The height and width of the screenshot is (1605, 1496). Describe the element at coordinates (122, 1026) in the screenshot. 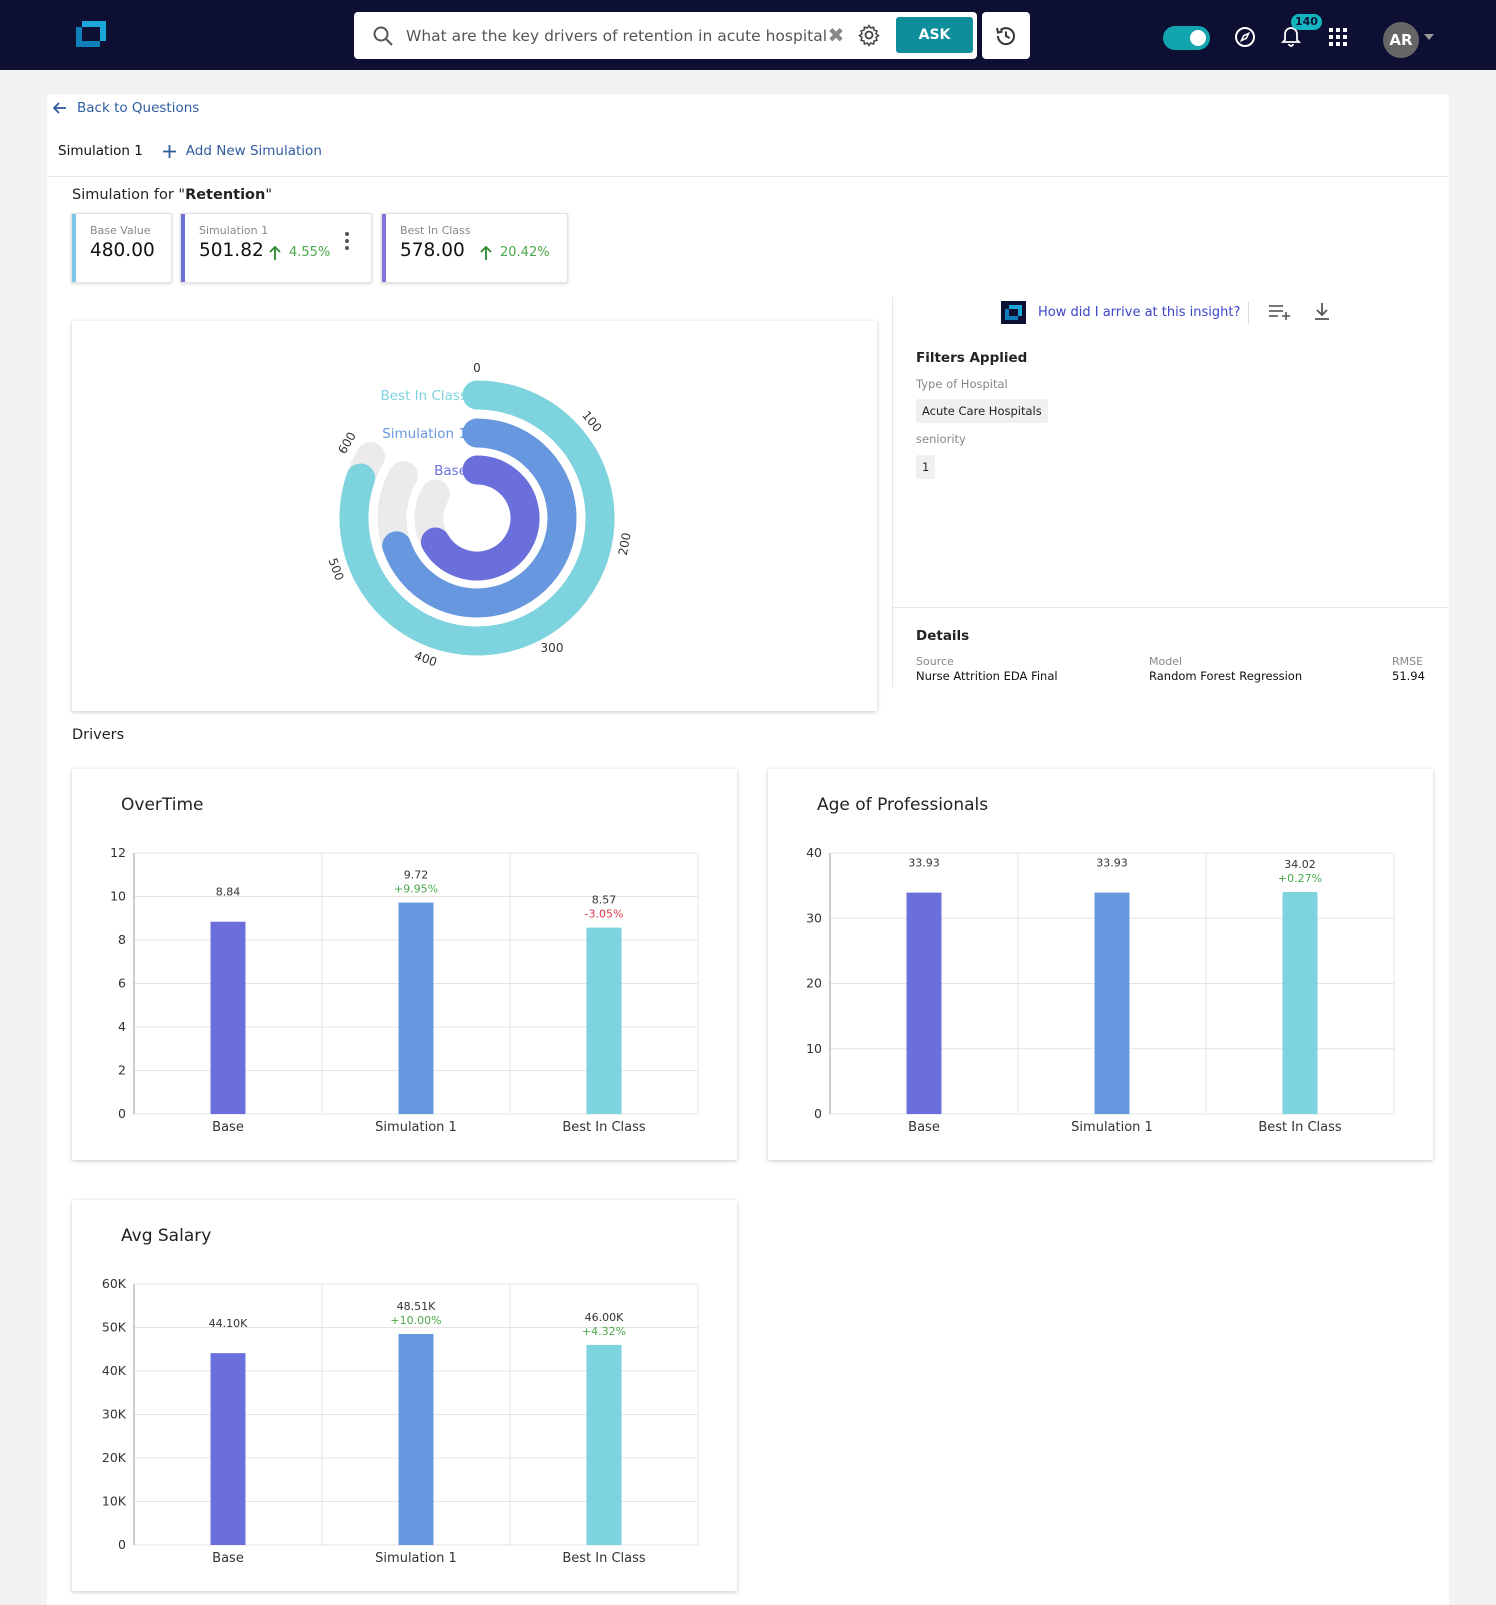

I see `y-tick-label: 4` at that location.